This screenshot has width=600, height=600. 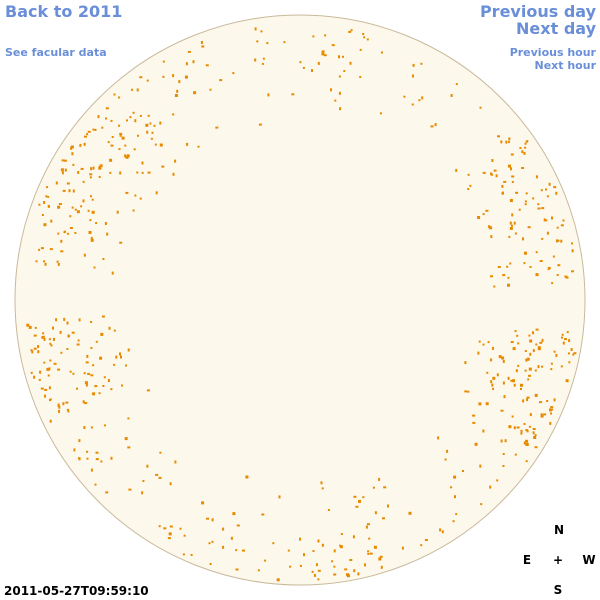 I want to click on compass-center: +, so click(x=558, y=560).